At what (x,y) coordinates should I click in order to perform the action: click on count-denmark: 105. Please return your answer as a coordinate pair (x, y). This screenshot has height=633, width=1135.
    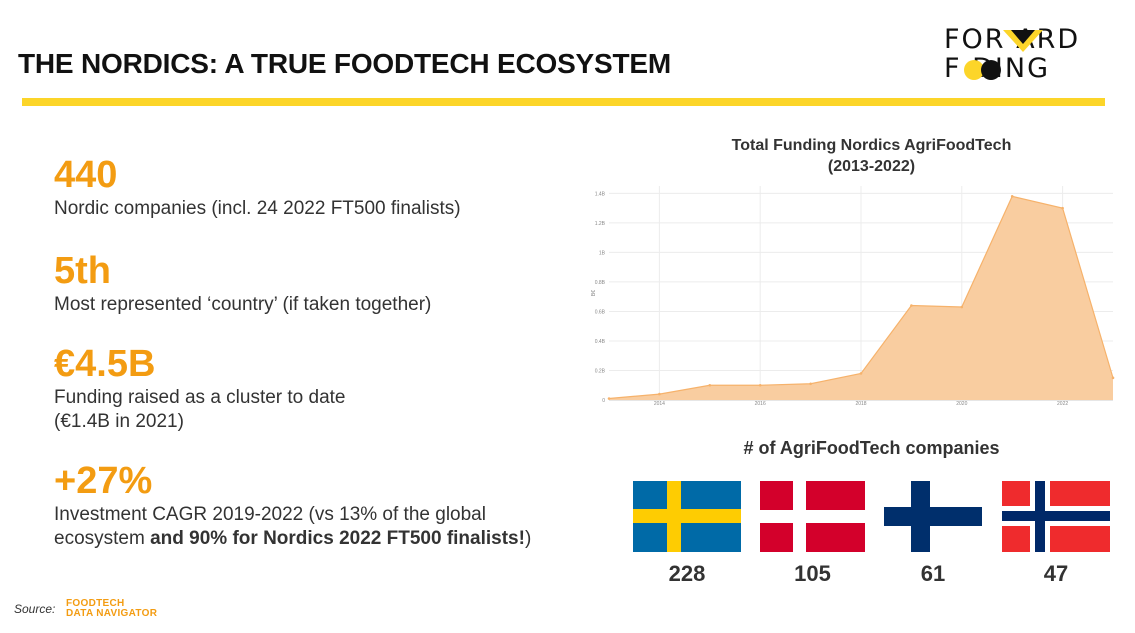
    Looking at the image, I should click on (812, 573).